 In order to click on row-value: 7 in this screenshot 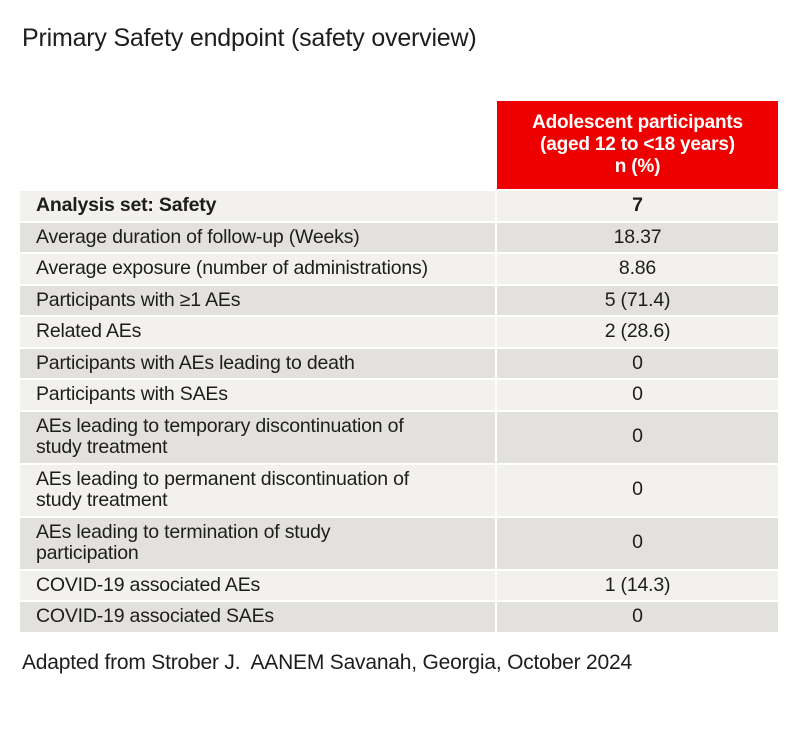, I will do `click(637, 206)`.